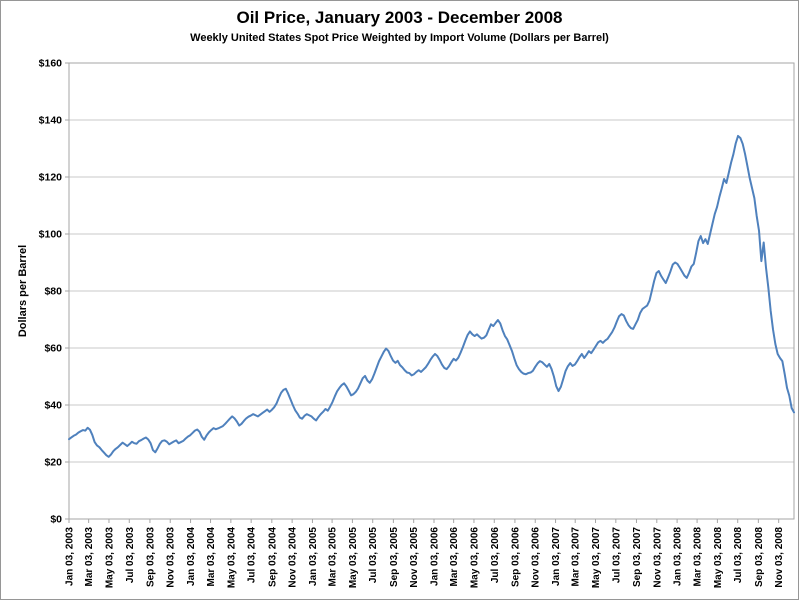 The width and height of the screenshot is (799, 600). What do you see at coordinates (414, 557) in the screenshot?
I see `x-tick-label: Nov 03, 2005` at bounding box center [414, 557].